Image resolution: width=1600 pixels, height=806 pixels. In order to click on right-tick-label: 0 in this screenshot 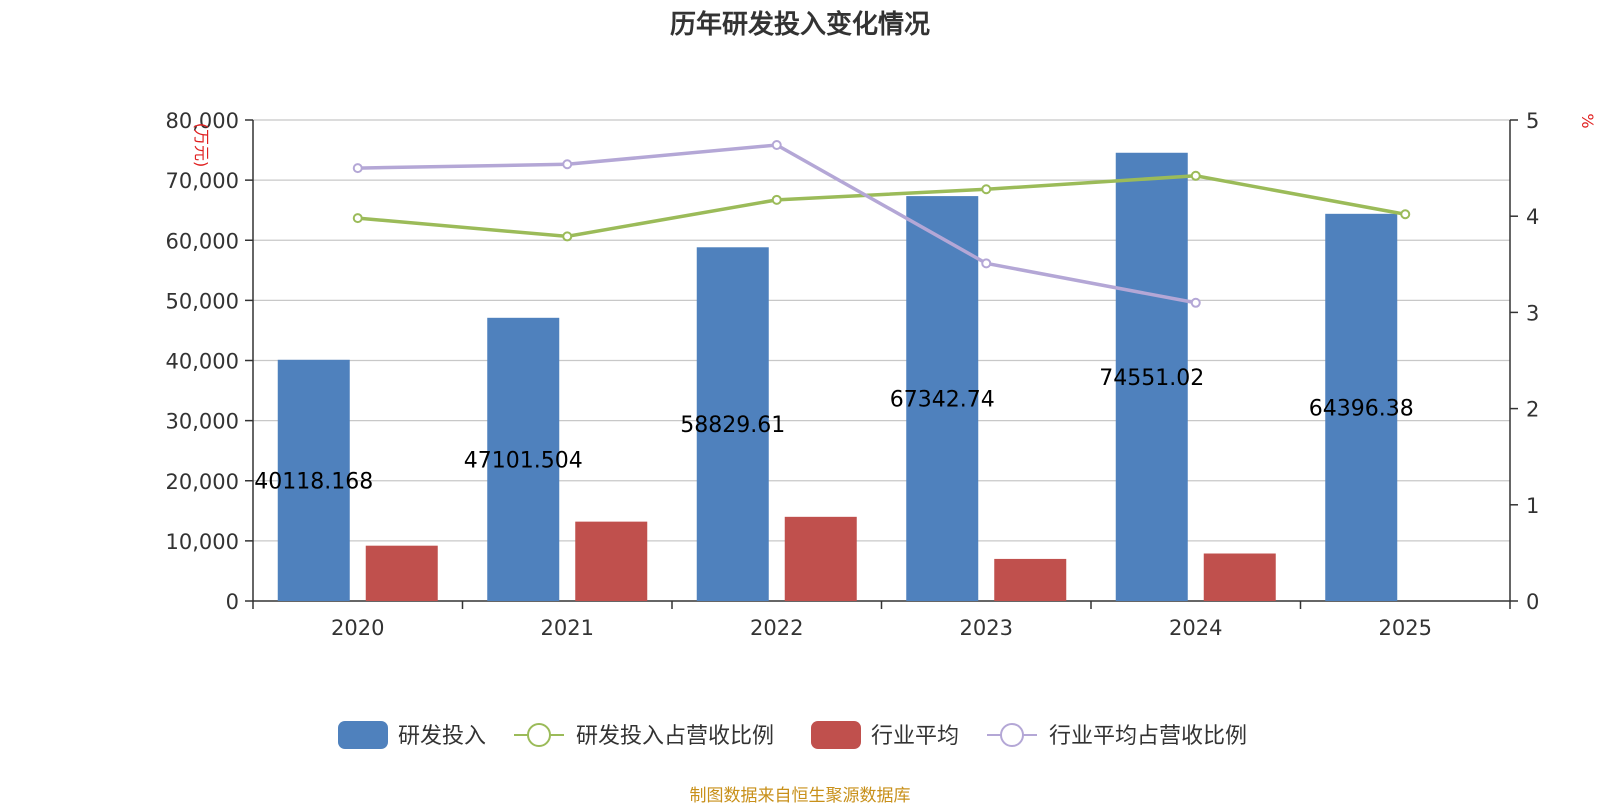, I will do `click(1532, 602)`.